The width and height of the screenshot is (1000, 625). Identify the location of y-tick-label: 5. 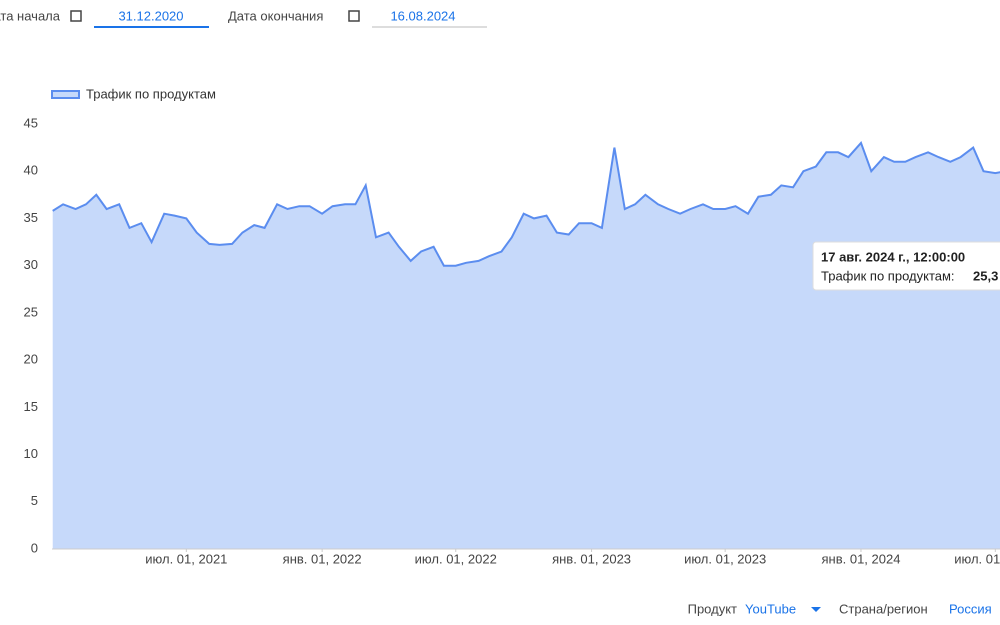
(34, 500).